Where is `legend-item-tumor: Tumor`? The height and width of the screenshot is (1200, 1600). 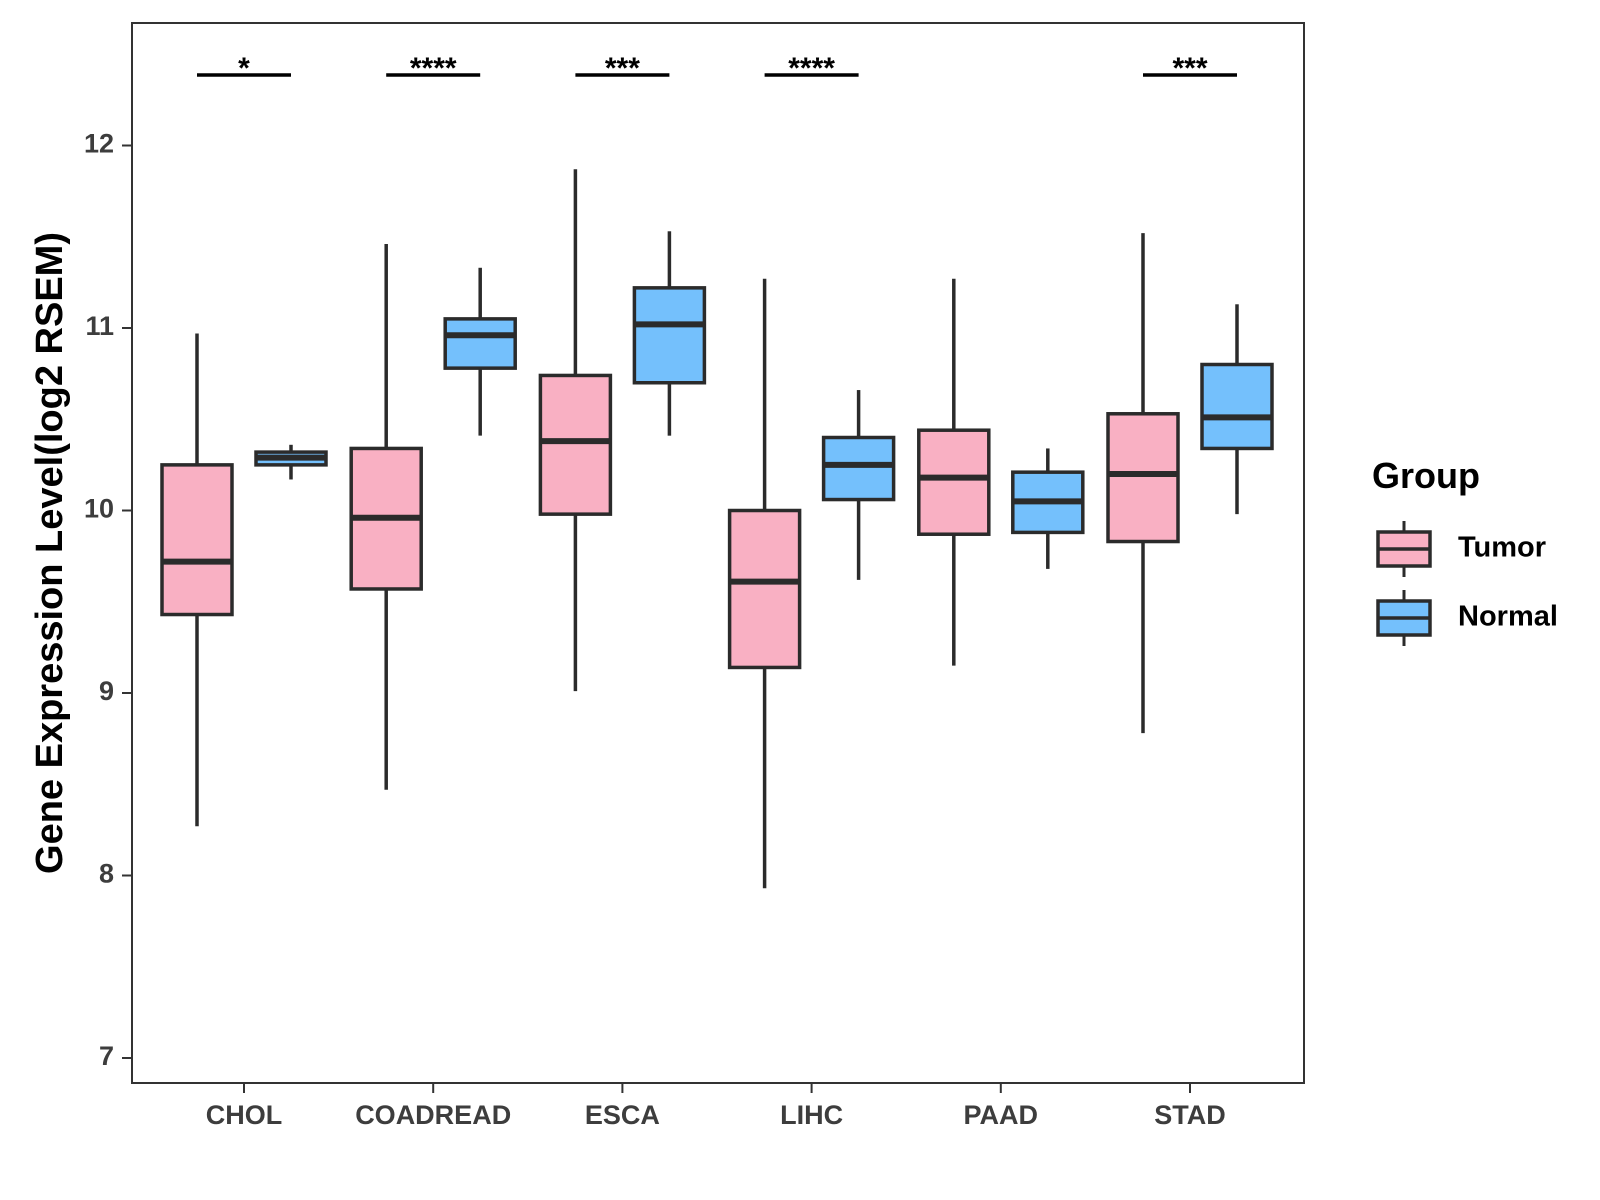
legend-item-tumor: Tumor is located at coordinates (1461, 549).